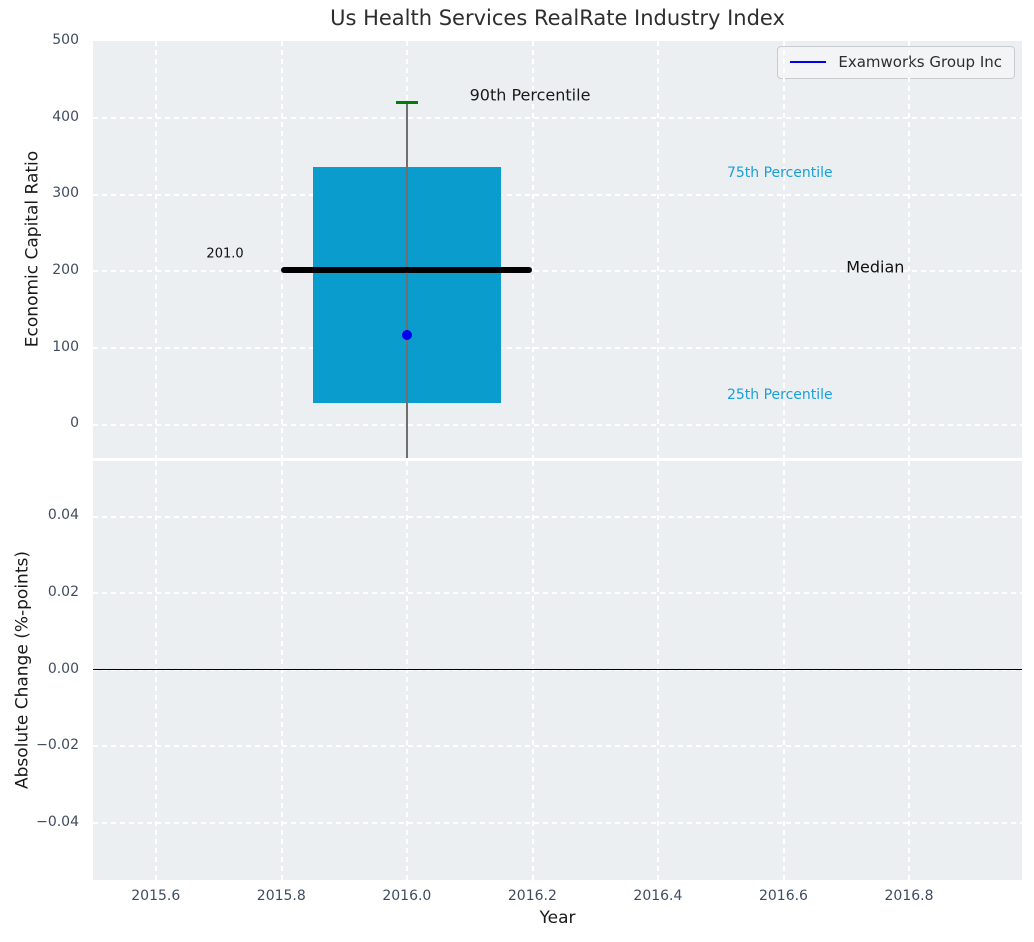  What do you see at coordinates (920, 62) in the screenshot?
I see `legend-label: Examworks Group Inc` at bounding box center [920, 62].